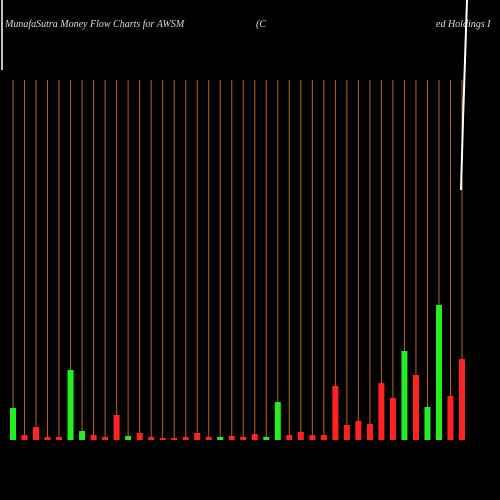  I want to click on chart-title: MunafaSutra Money Flow Charts for AWSM, so click(94, 24).